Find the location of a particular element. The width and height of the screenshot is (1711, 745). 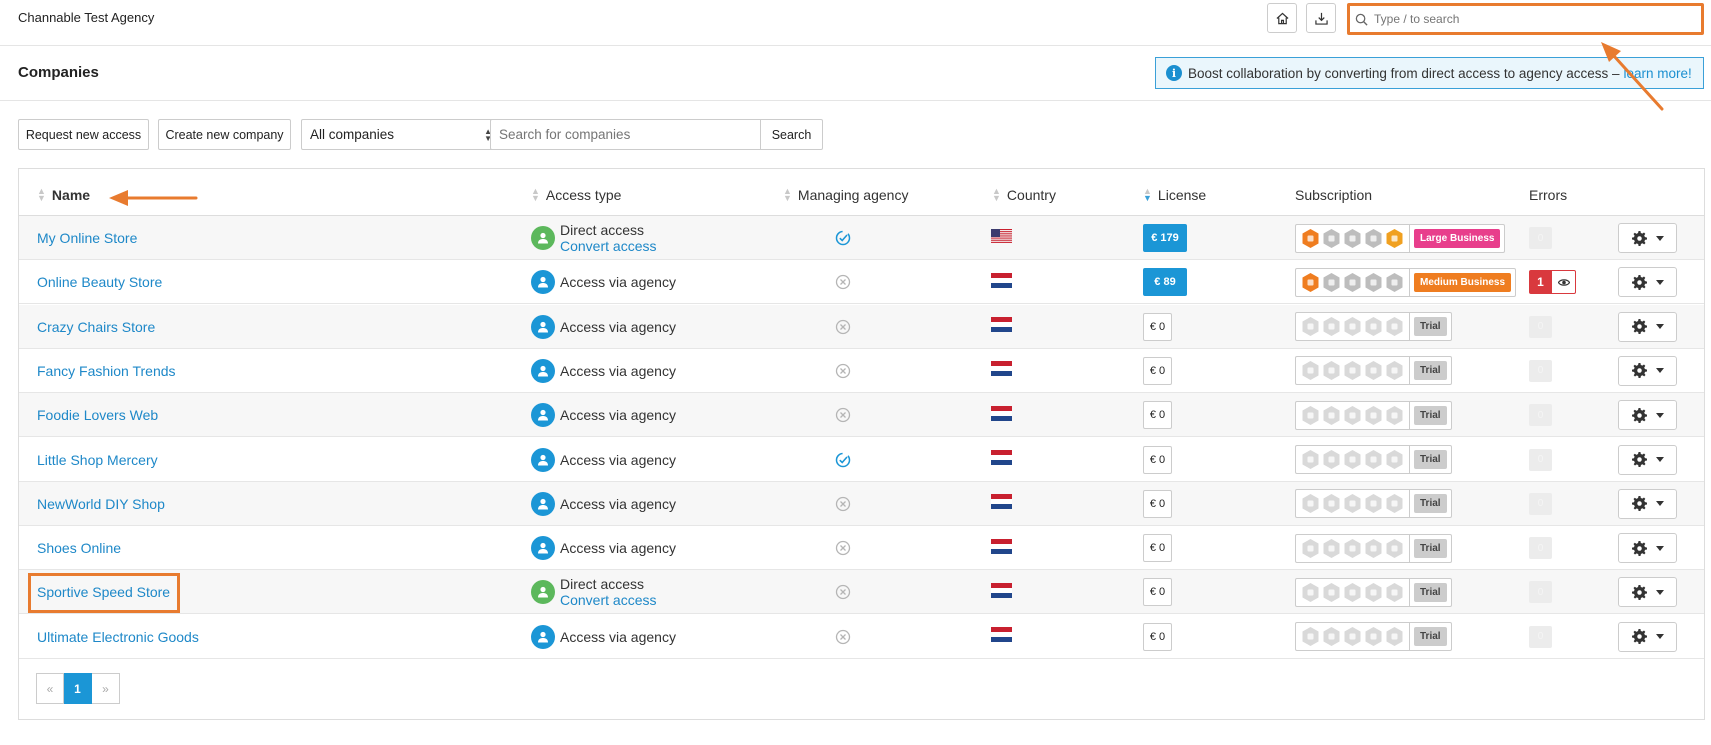

company-name-link: Fancy Fashion Trends is located at coordinates (106, 370).